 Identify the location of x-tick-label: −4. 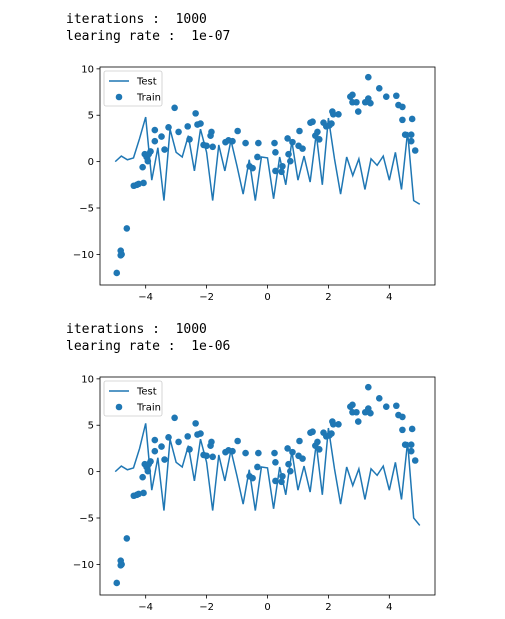
(145, 297).